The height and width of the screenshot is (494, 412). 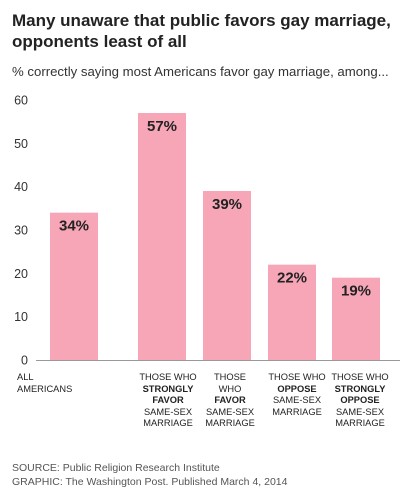 I want to click on category-label-line: AMERICANS, so click(x=45, y=388).